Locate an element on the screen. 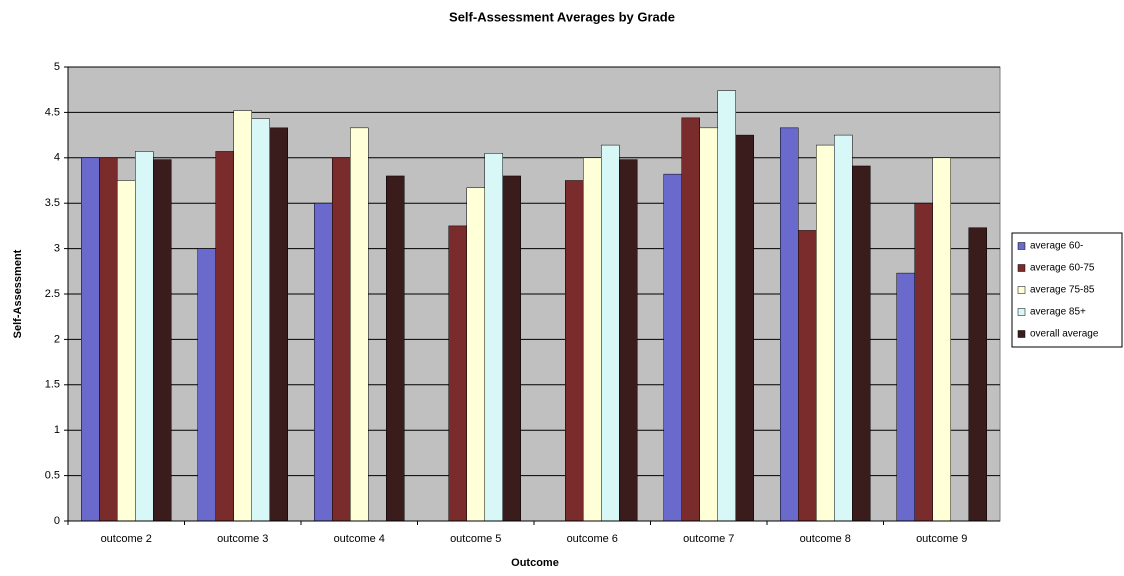 This screenshot has width=1124, height=576. x-tick-label: outcome 2 is located at coordinates (126, 539).